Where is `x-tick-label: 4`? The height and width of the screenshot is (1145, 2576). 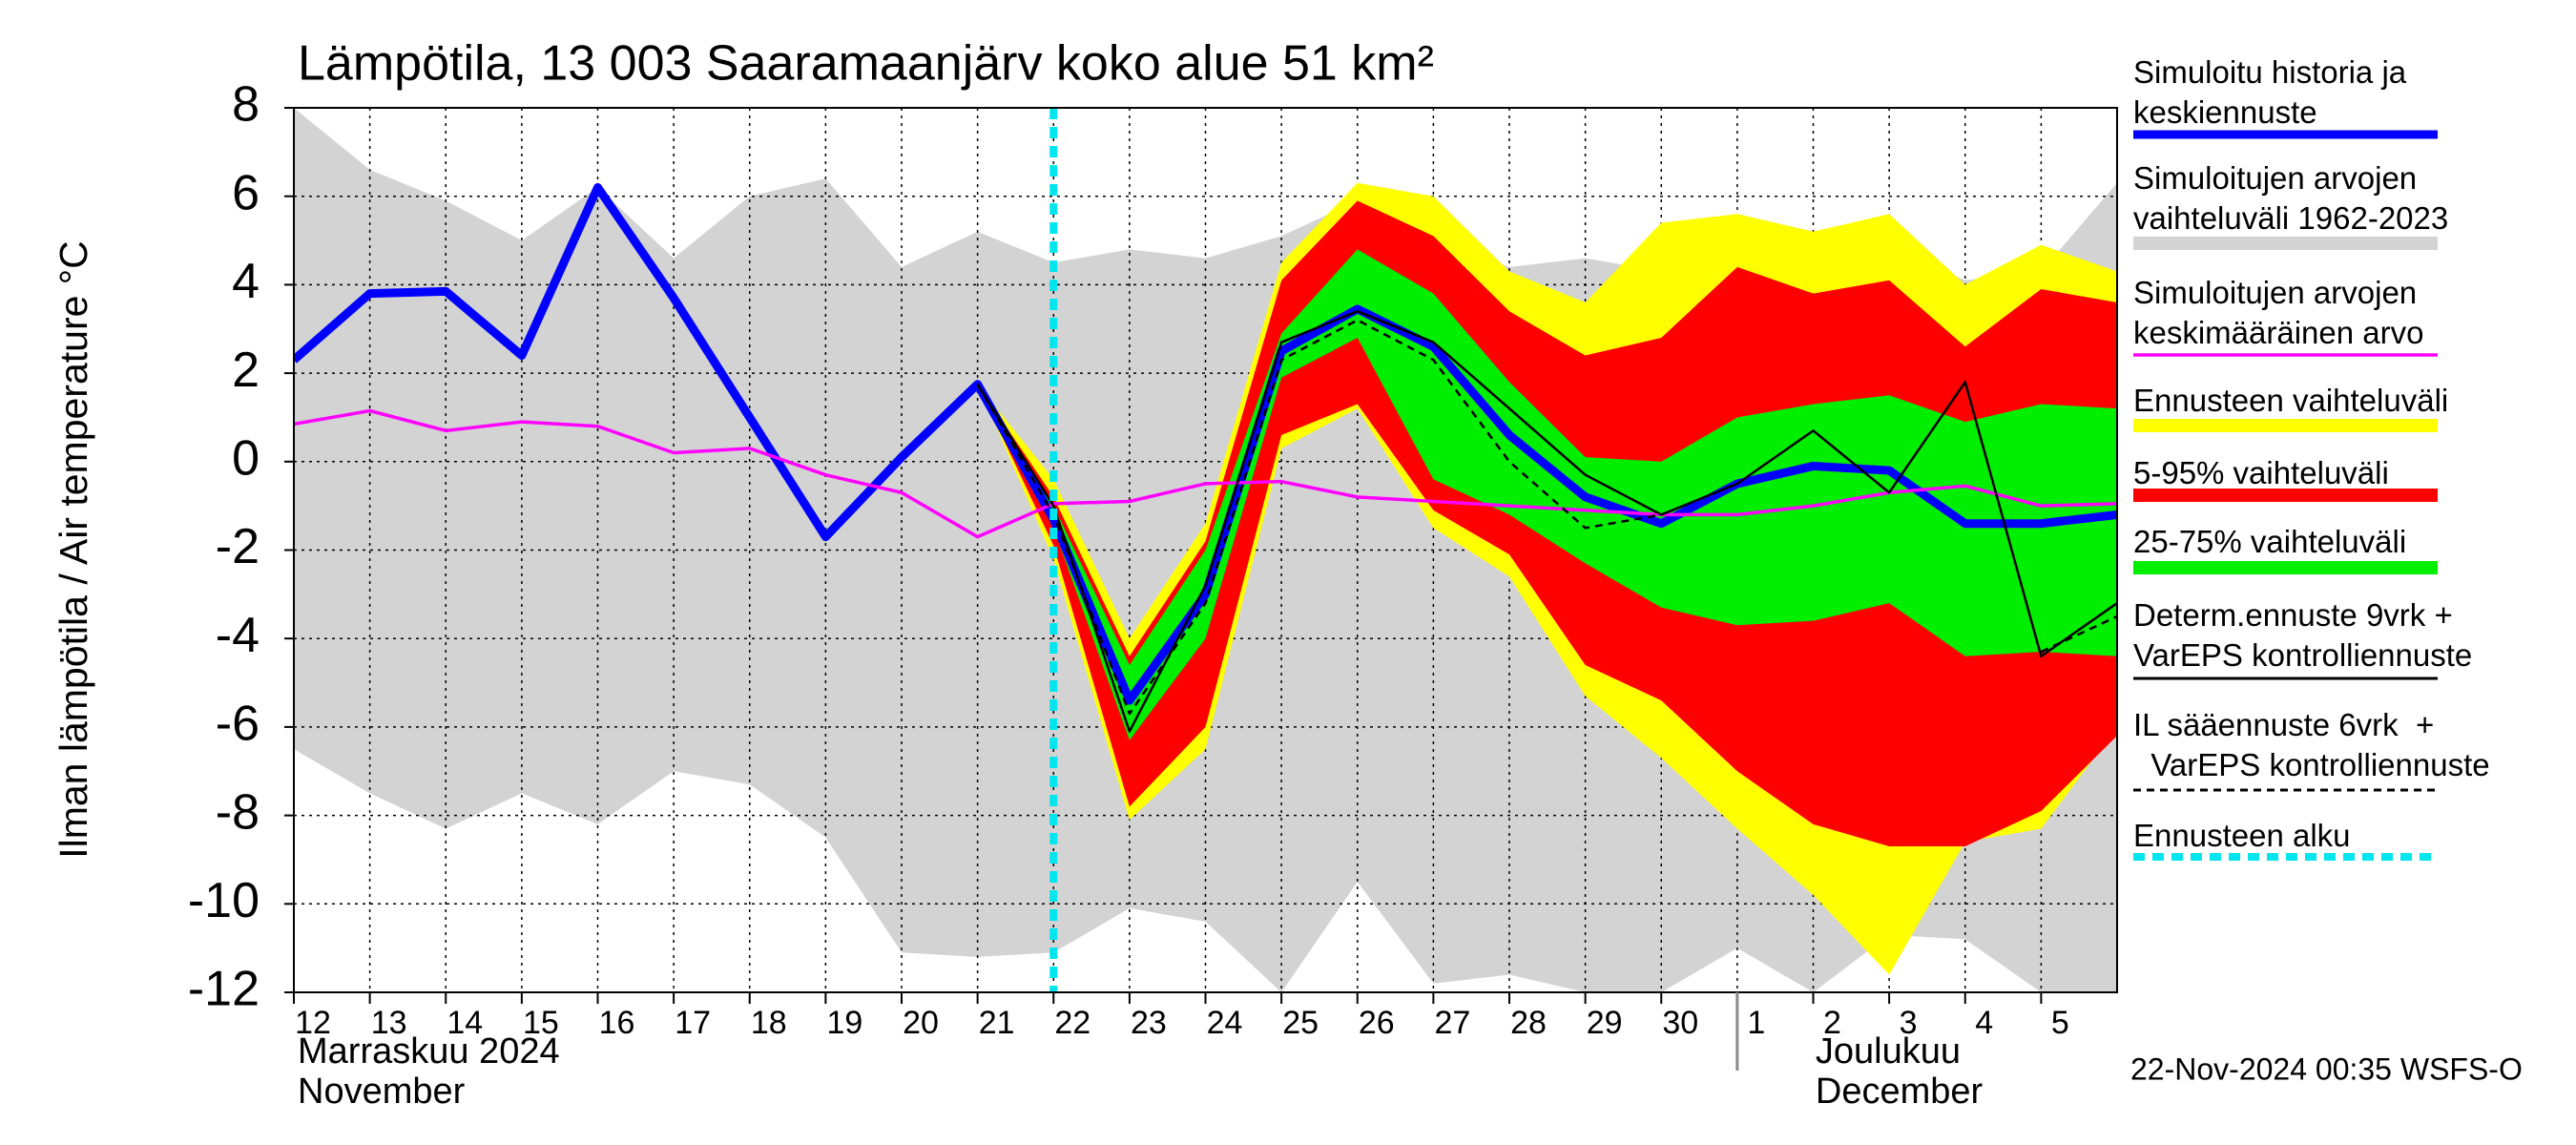 x-tick-label: 4 is located at coordinates (1984, 1023).